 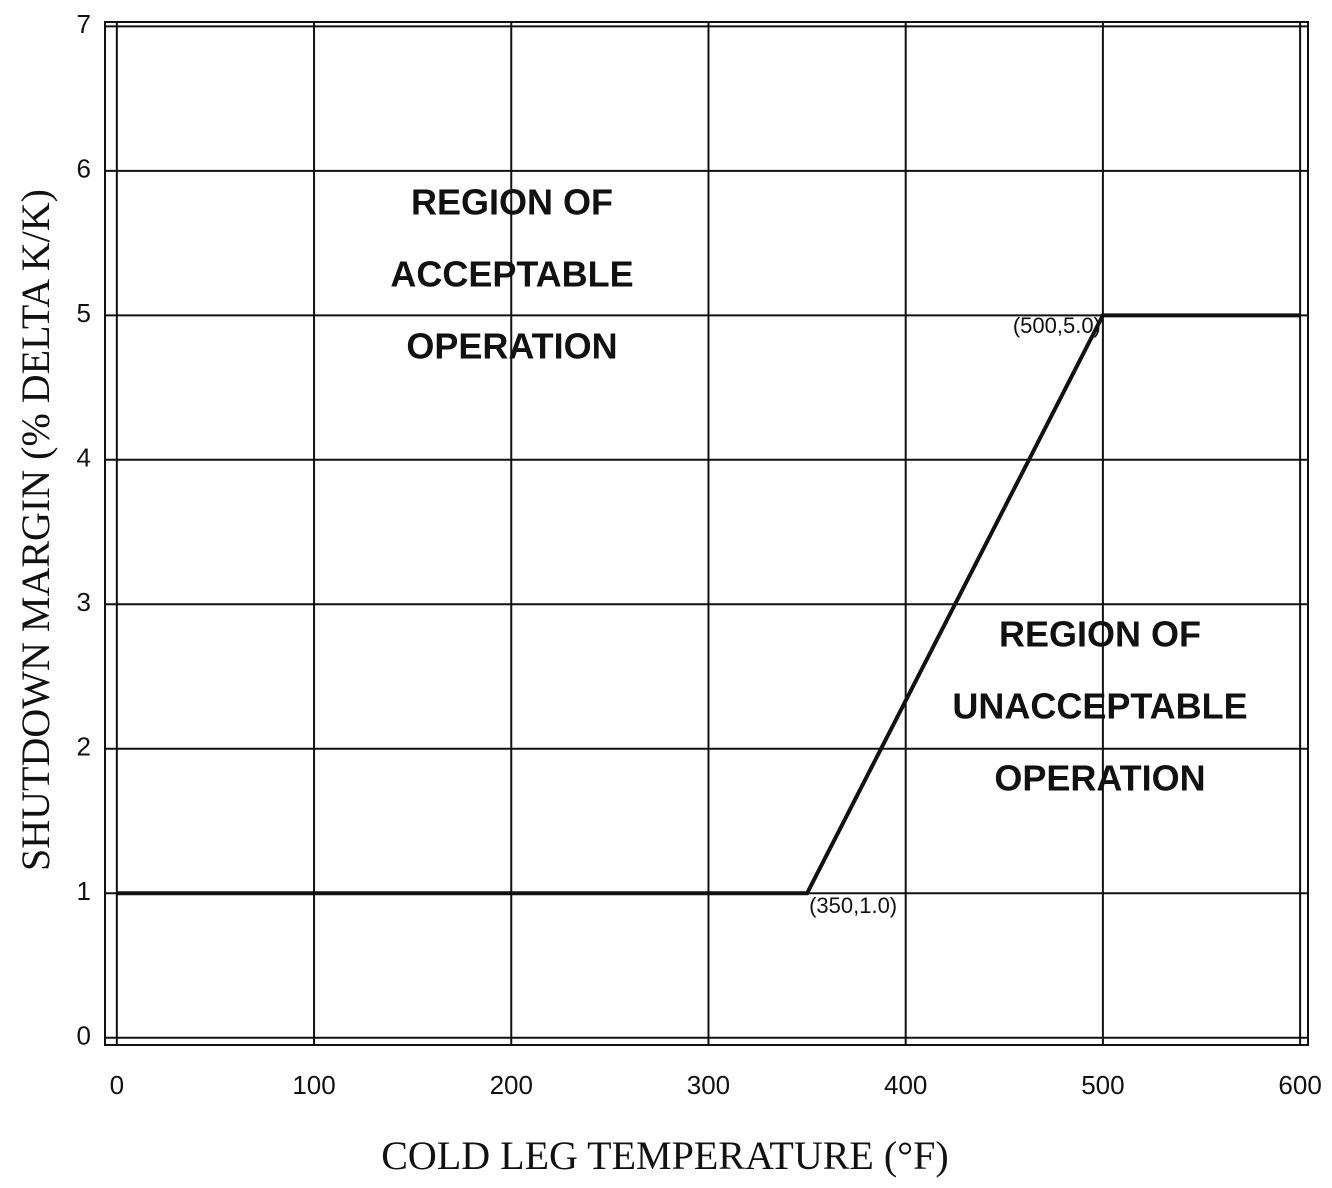 I want to click on y-tick-label: 5, so click(x=84, y=313).